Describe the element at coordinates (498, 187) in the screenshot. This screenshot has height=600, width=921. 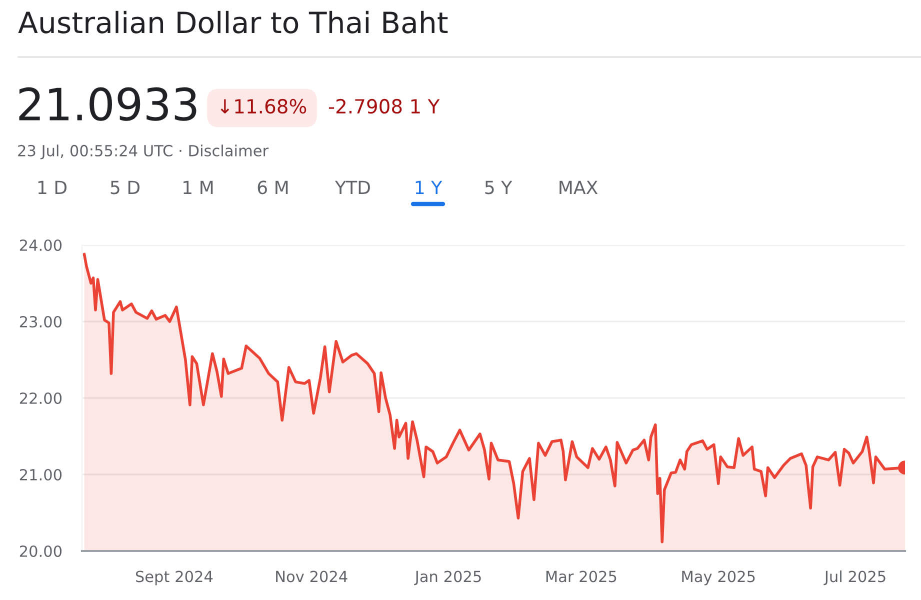
I see `text: 5 Y` at that location.